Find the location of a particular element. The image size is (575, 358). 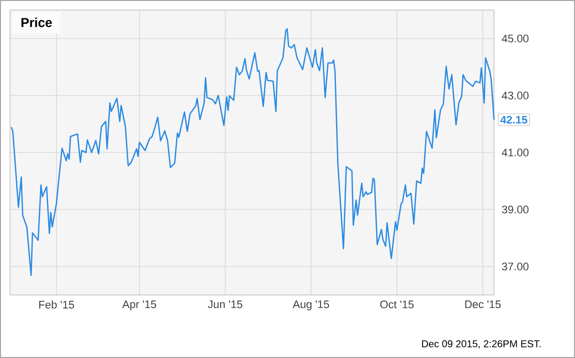

y-tick-label: 41.00 is located at coordinates (515, 152).